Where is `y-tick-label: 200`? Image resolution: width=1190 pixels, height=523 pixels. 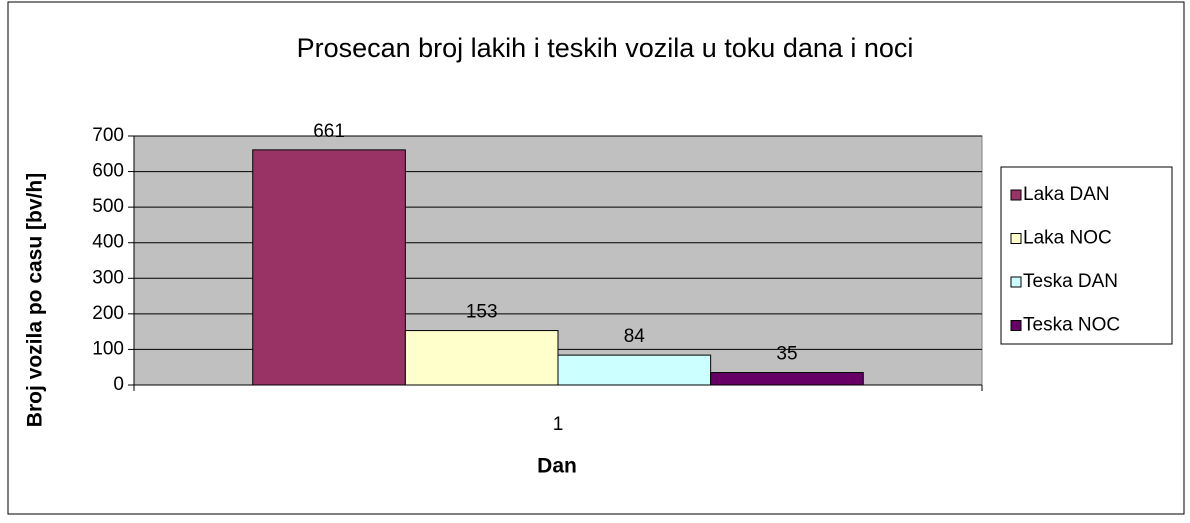 y-tick-label: 200 is located at coordinates (108, 313).